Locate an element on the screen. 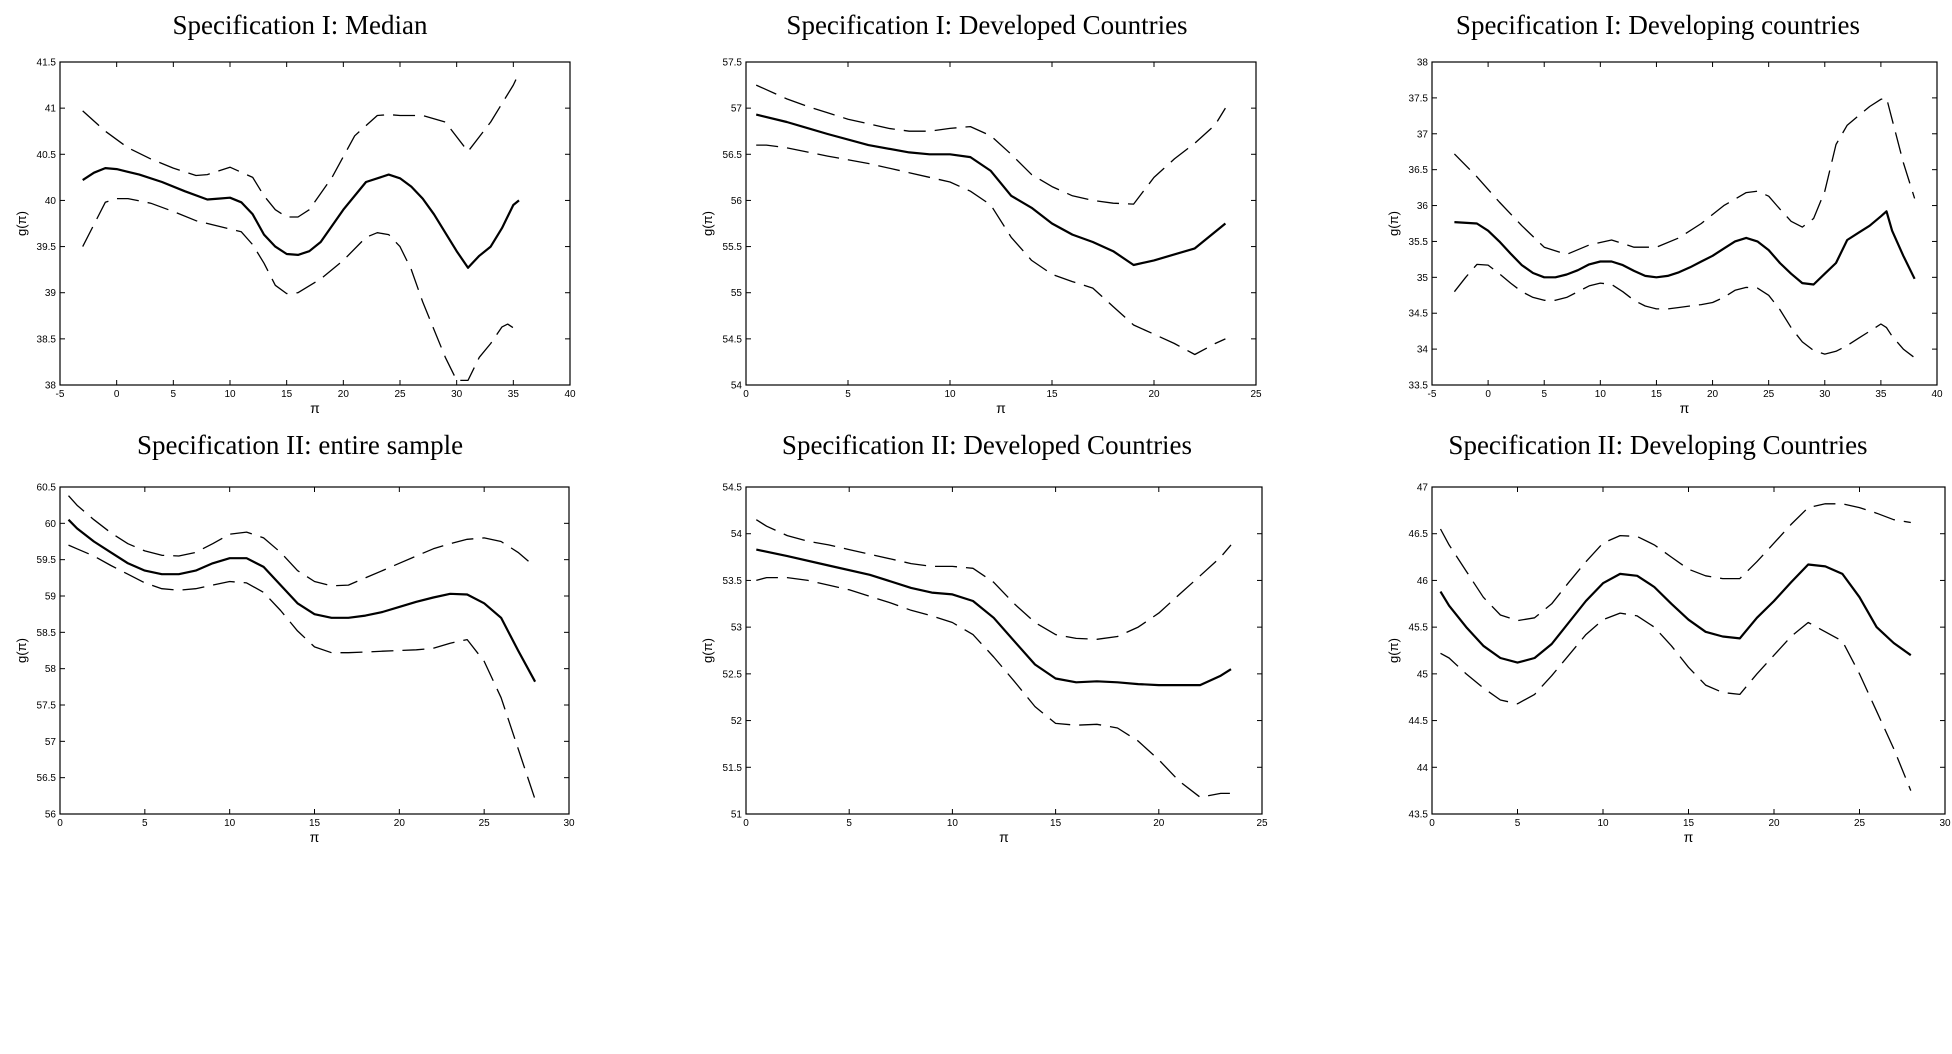 This screenshot has height=1054, width=1952. y-tick-label: 44 is located at coordinates (1423, 768).